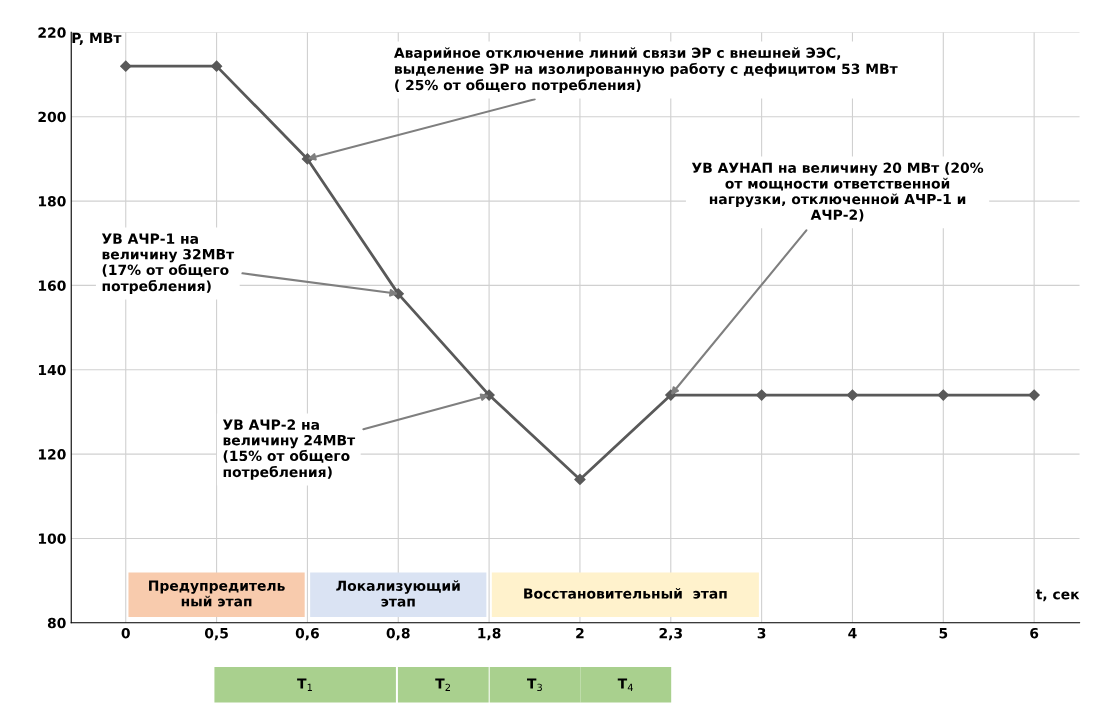 The width and height of the screenshot is (1096, 720). I want to click on x-tick-label: 2, so click(580, 633).